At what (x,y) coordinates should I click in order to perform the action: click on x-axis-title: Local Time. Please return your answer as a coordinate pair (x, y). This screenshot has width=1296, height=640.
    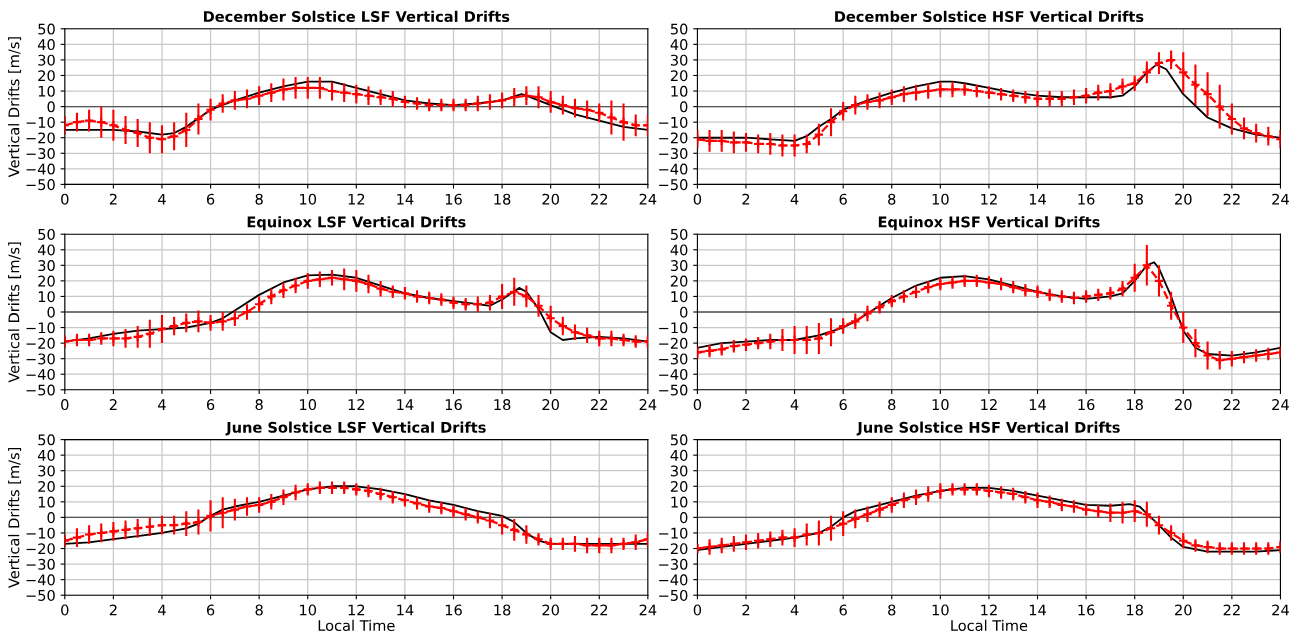
    Looking at the image, I should click on (356, 625).